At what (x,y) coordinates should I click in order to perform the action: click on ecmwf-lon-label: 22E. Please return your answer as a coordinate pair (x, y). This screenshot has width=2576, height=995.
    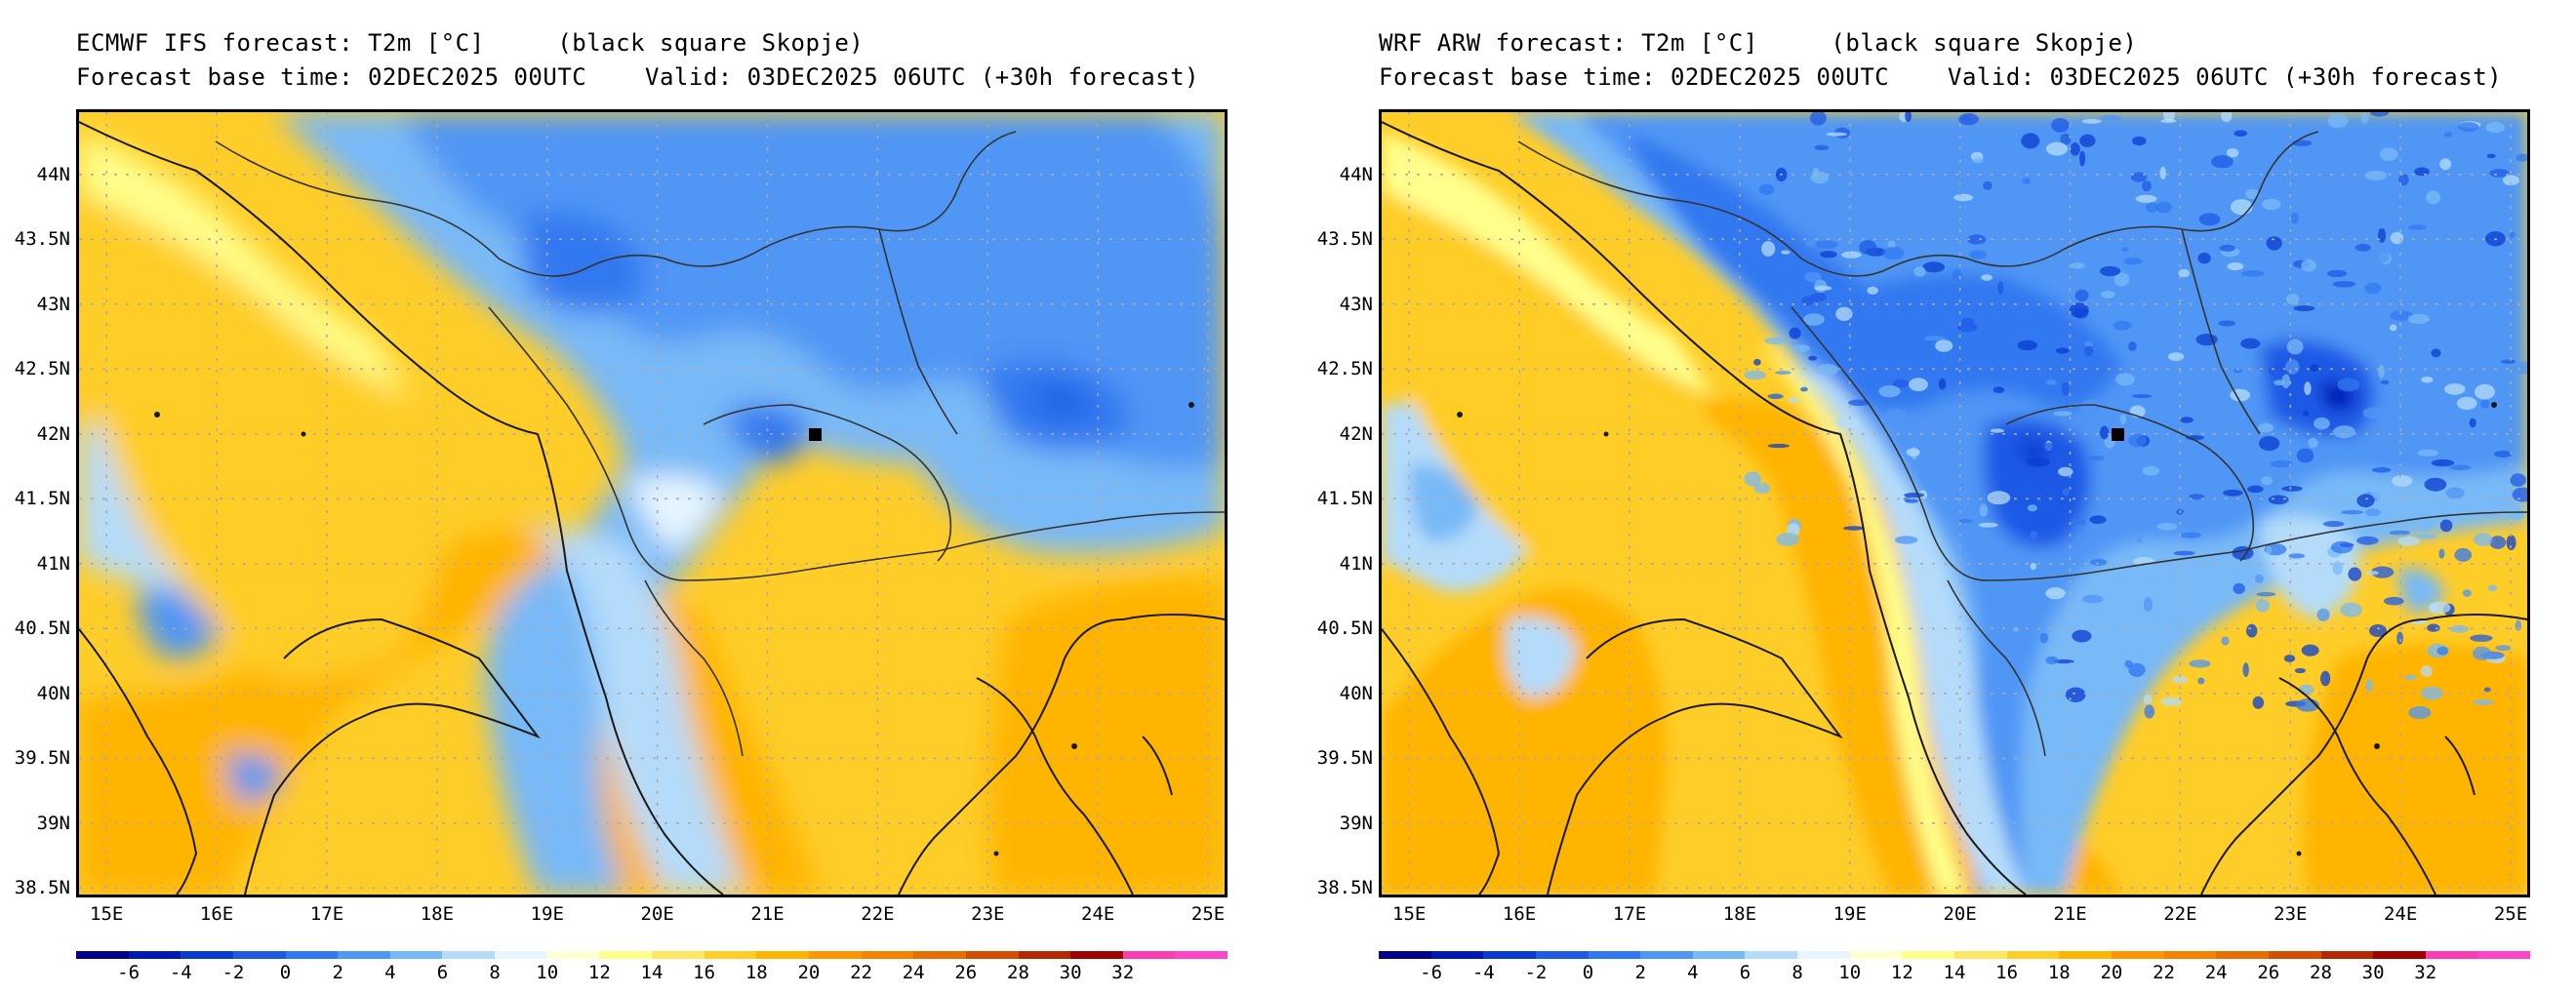
    Looking at the image, I should click on (878, 914).